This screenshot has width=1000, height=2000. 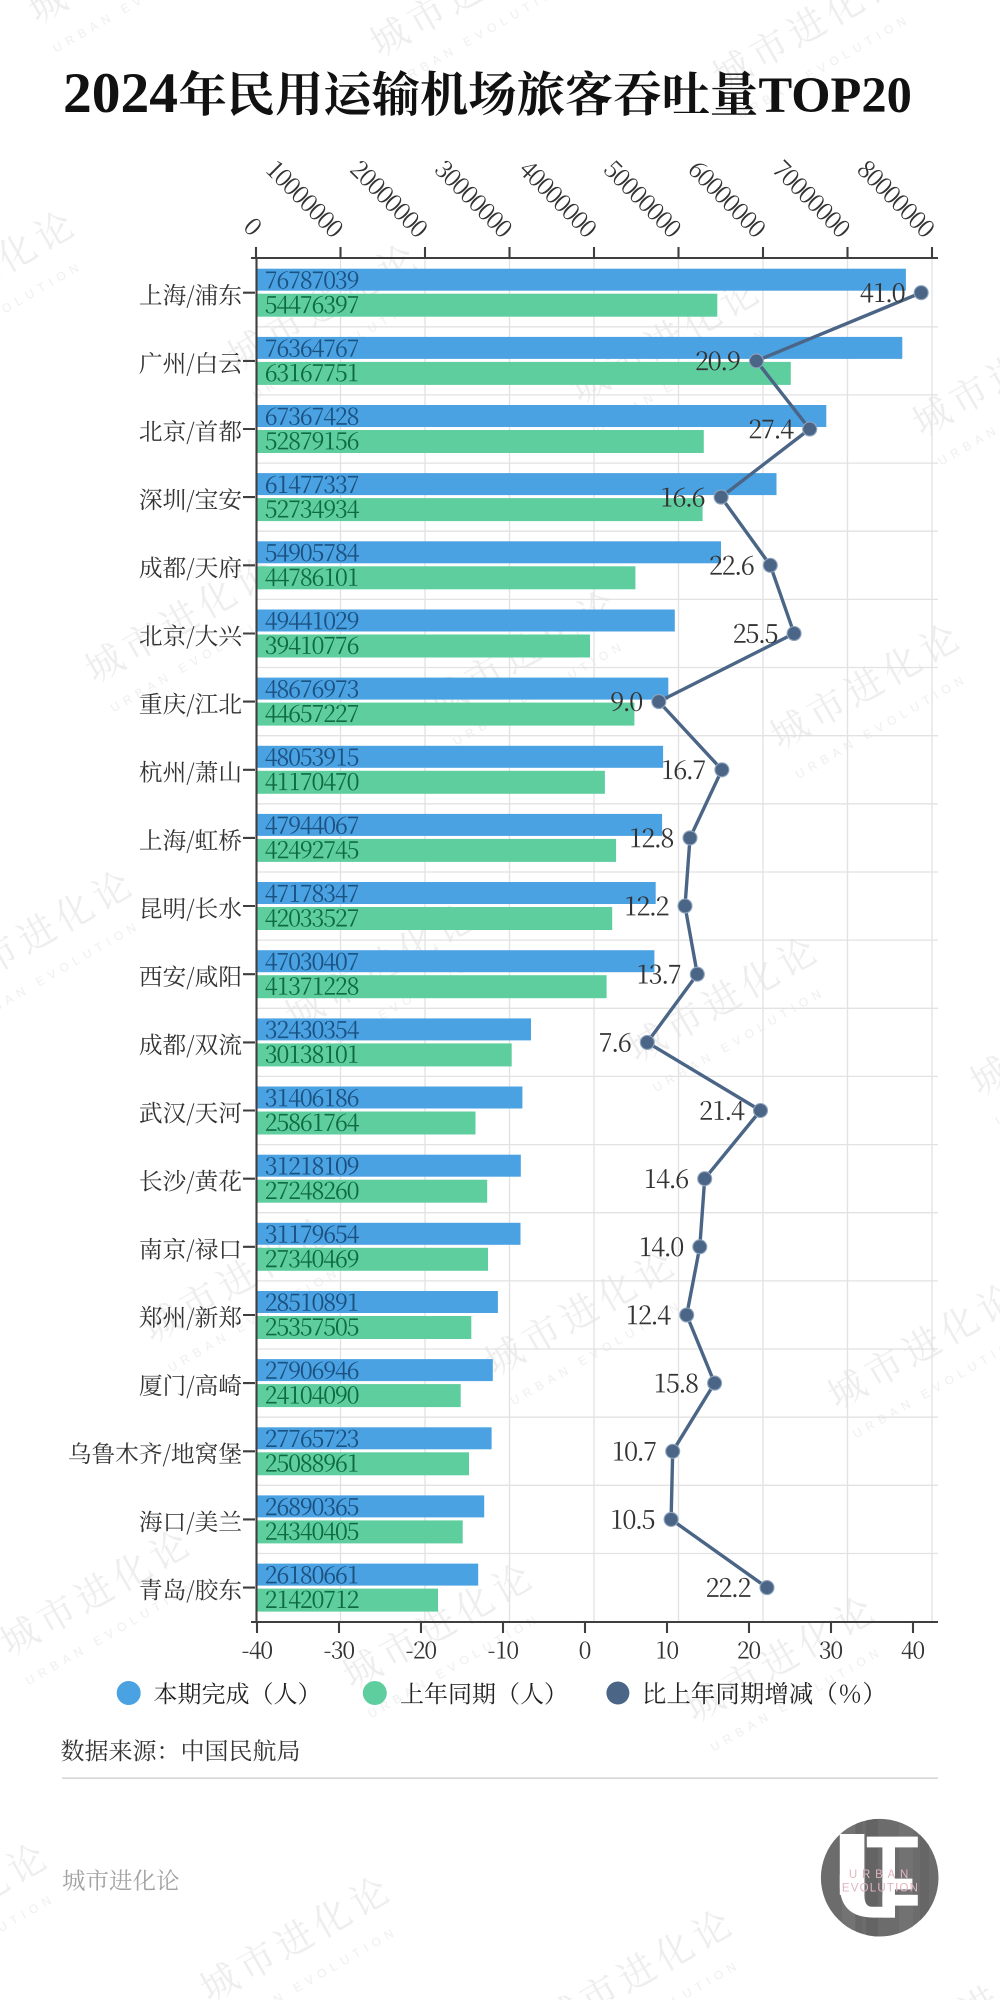 I want to click on svg-text: URBAN, so click(x=881, y=1875).